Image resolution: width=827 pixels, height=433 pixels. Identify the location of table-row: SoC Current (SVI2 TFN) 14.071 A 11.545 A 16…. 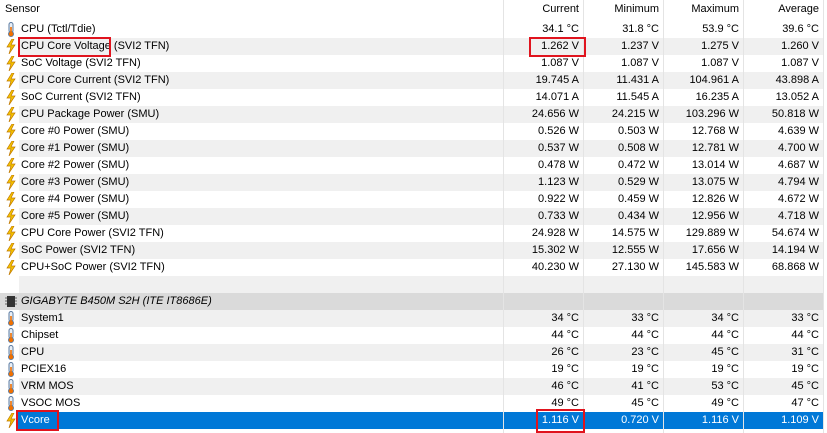
(413, 97).